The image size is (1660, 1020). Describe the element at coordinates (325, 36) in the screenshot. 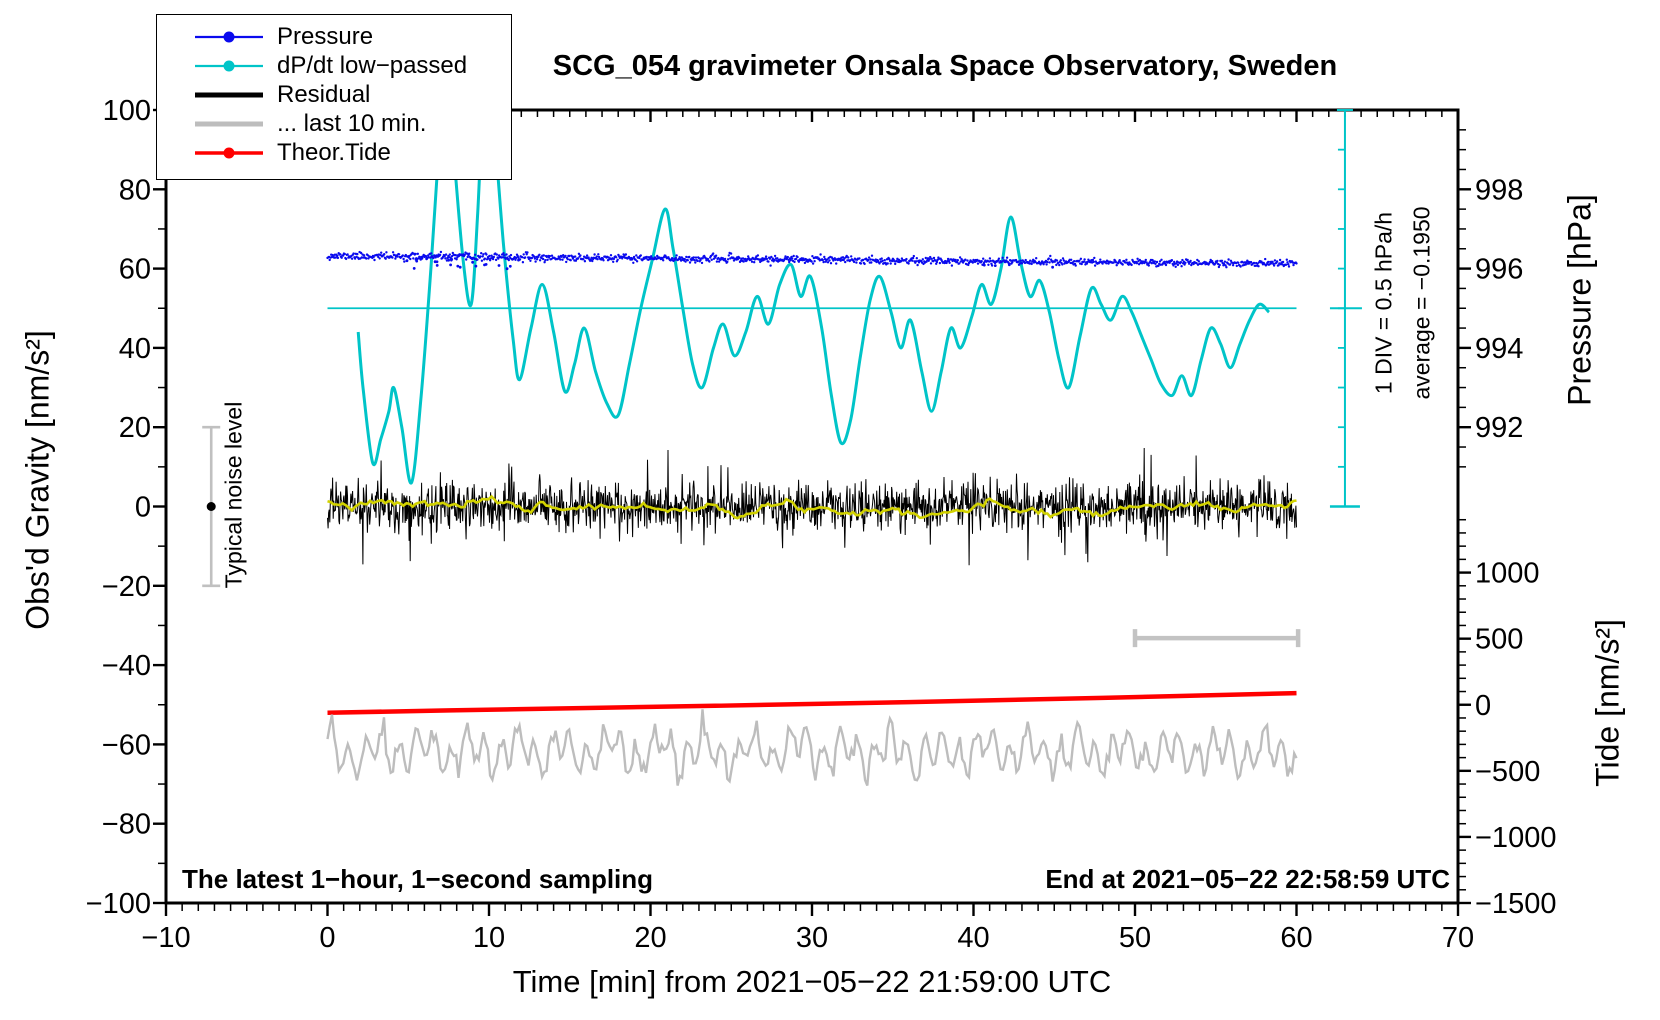

I see `legend-label: Pressure` at that location.